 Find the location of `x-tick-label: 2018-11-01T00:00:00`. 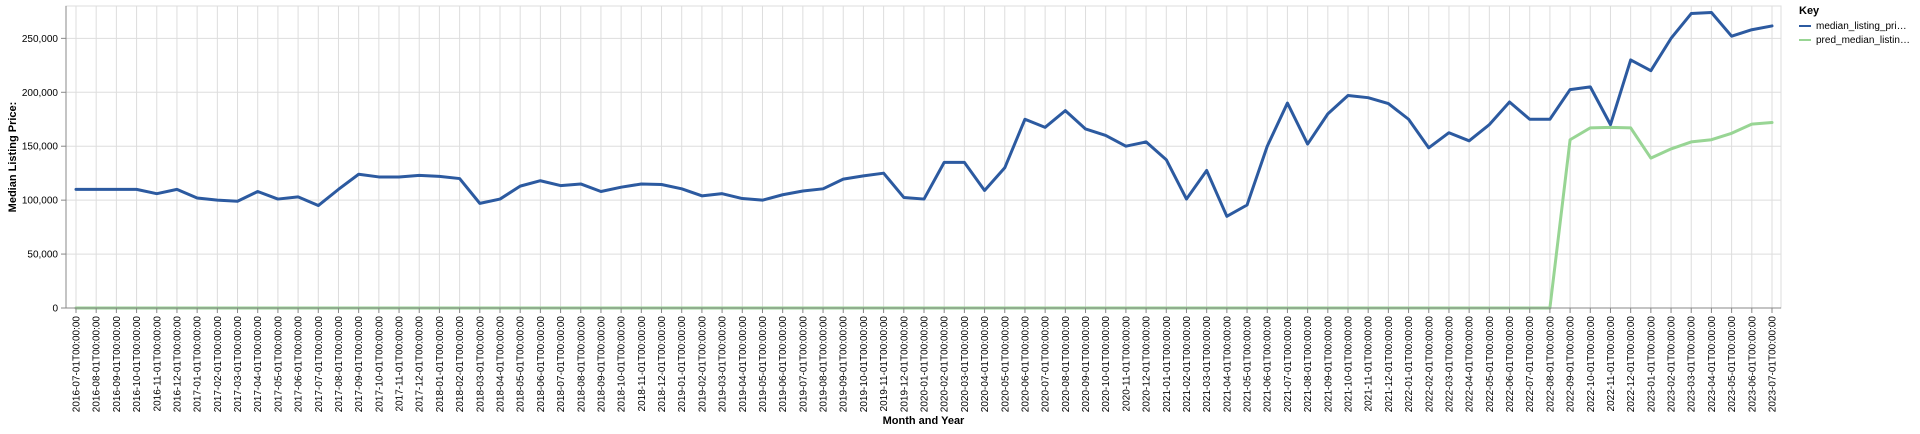

x-tick-label: 2018-11-01T00:00:00 is located at coordinates (642, 364).